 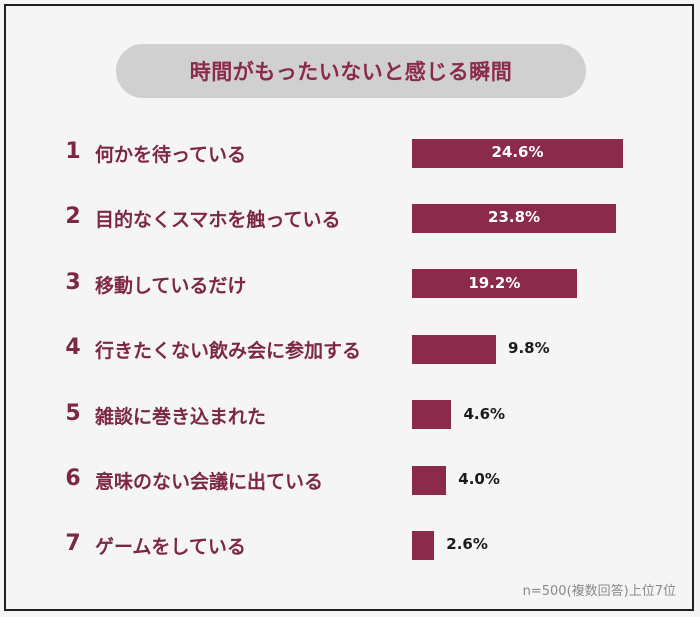 What do you see at coordinates (171, 285) in the screenshot?
I see `category-label: 移動しているだけ` at bounding box center [171, 285].